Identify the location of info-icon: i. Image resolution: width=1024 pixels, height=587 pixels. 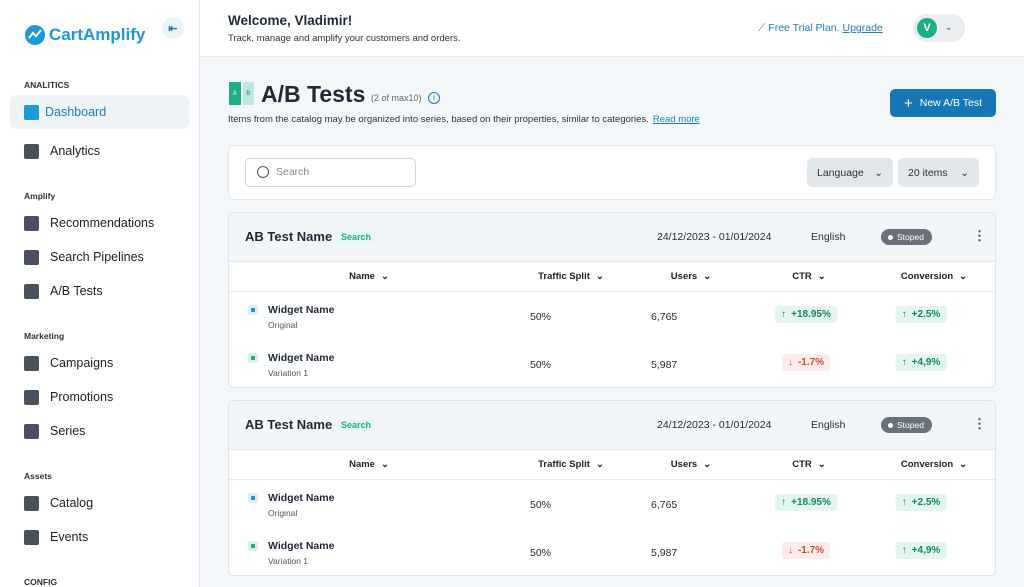
(434, 98).